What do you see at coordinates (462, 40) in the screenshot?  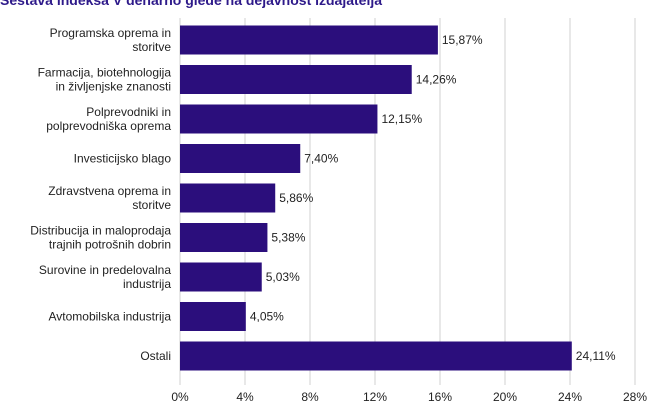 I see `value-label: 15,87%` at bounding box center [462, 40].